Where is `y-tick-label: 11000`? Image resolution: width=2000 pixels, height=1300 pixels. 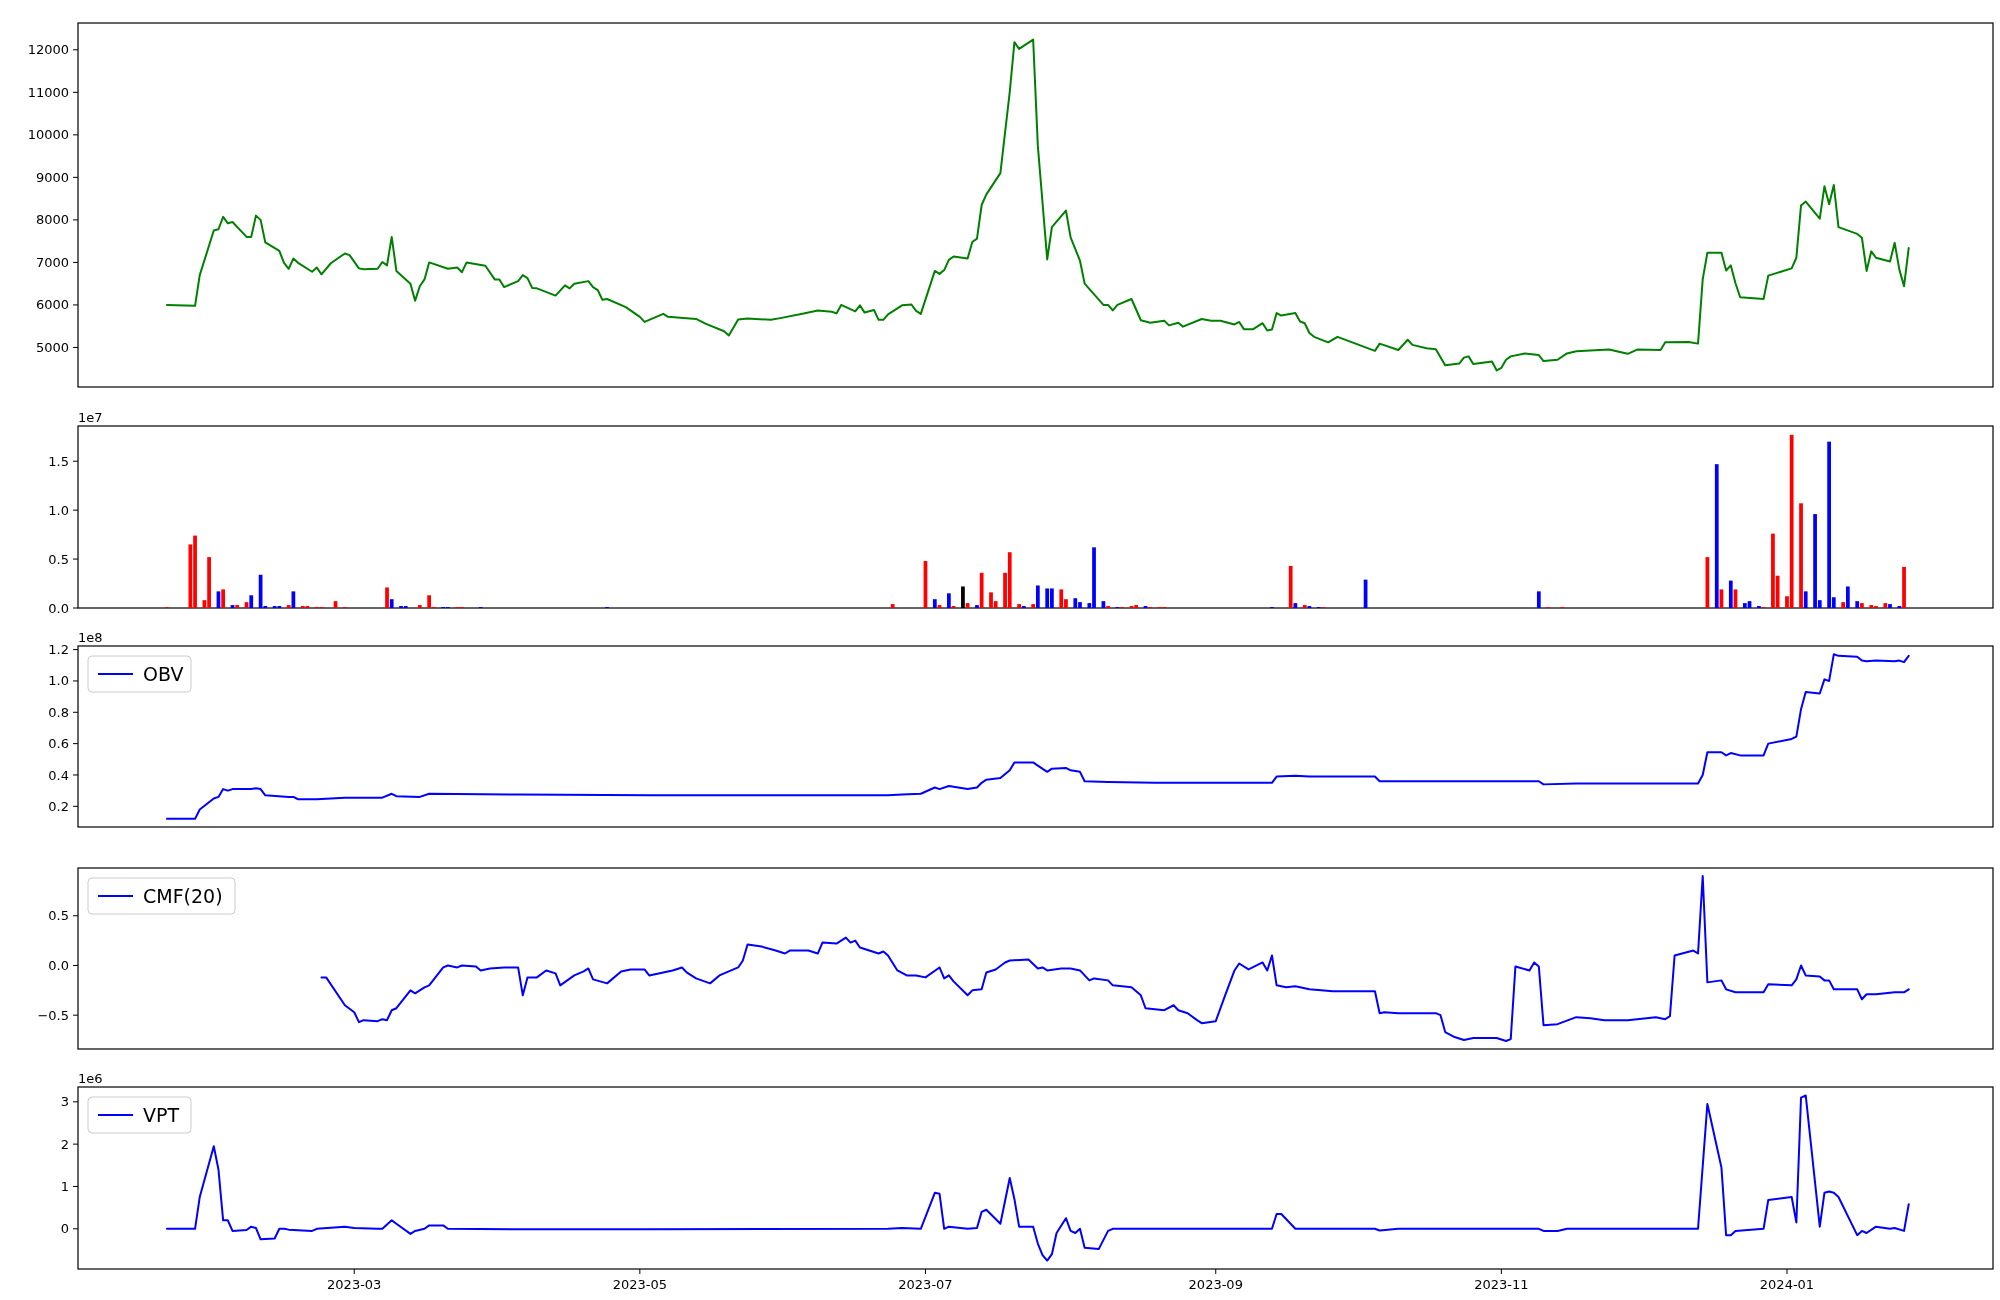 y-tick-label: 11000 is located at coordinates (48, 92).